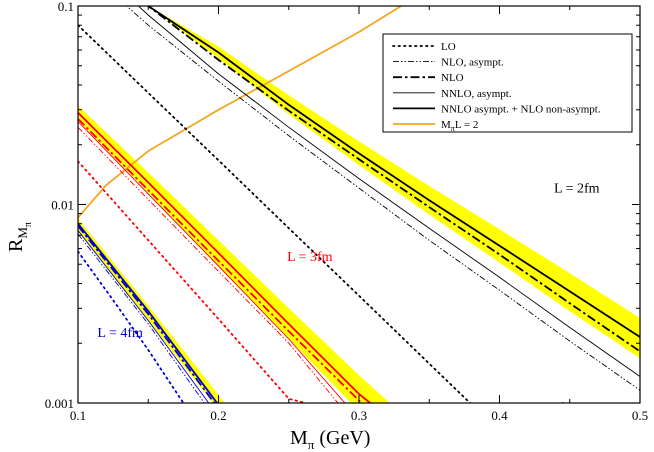 The image size is (654, 452). Describe the element at coordinates (59, 403) in the screenshot. I see `y-tick-label: 0.001` at that location.